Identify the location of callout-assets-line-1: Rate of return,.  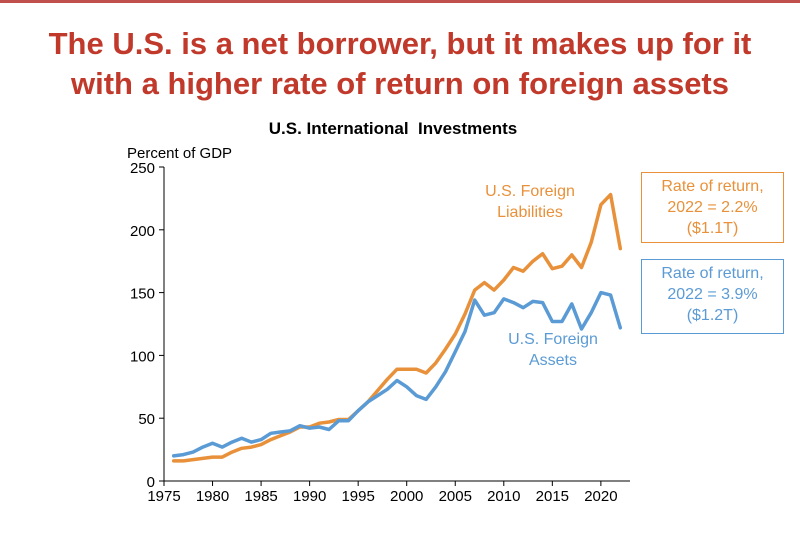
(712, 273).